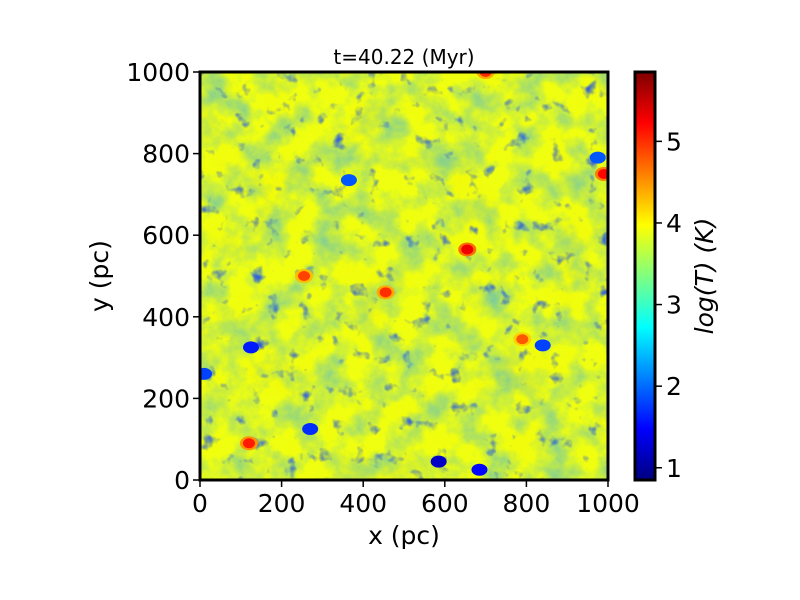 Image resolution: width=800 pixels, height=600 pixels. What do you see at coordinates (445, 503) in the screenshot?
I see `x-tick-label-3: 600` at bounding box center [445, 503].